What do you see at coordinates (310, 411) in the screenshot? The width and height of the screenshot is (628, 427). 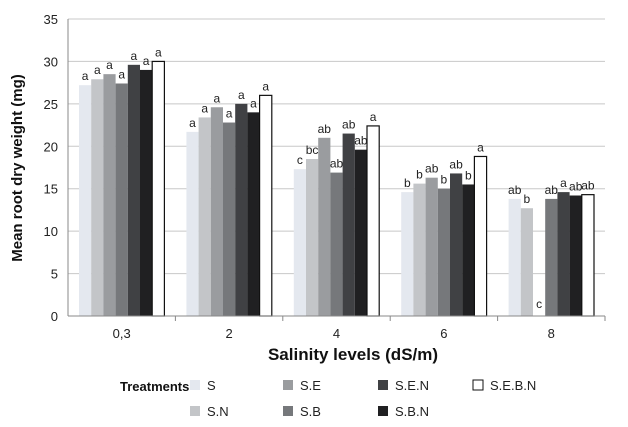 I see `legend-label: S.B` at bounding box center [310, 411].